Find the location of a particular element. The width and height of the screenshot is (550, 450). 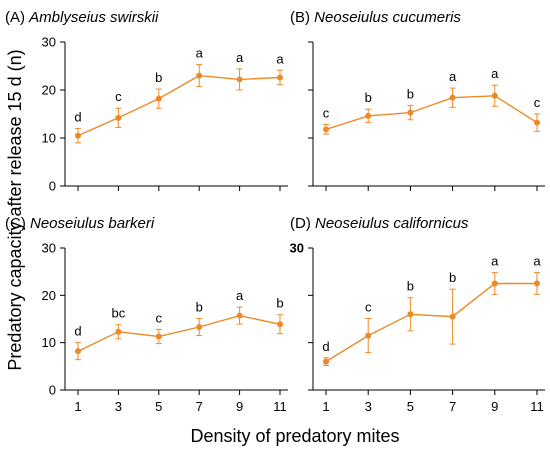

panel-c-tag: (C) is located at coordinates (17, 223).